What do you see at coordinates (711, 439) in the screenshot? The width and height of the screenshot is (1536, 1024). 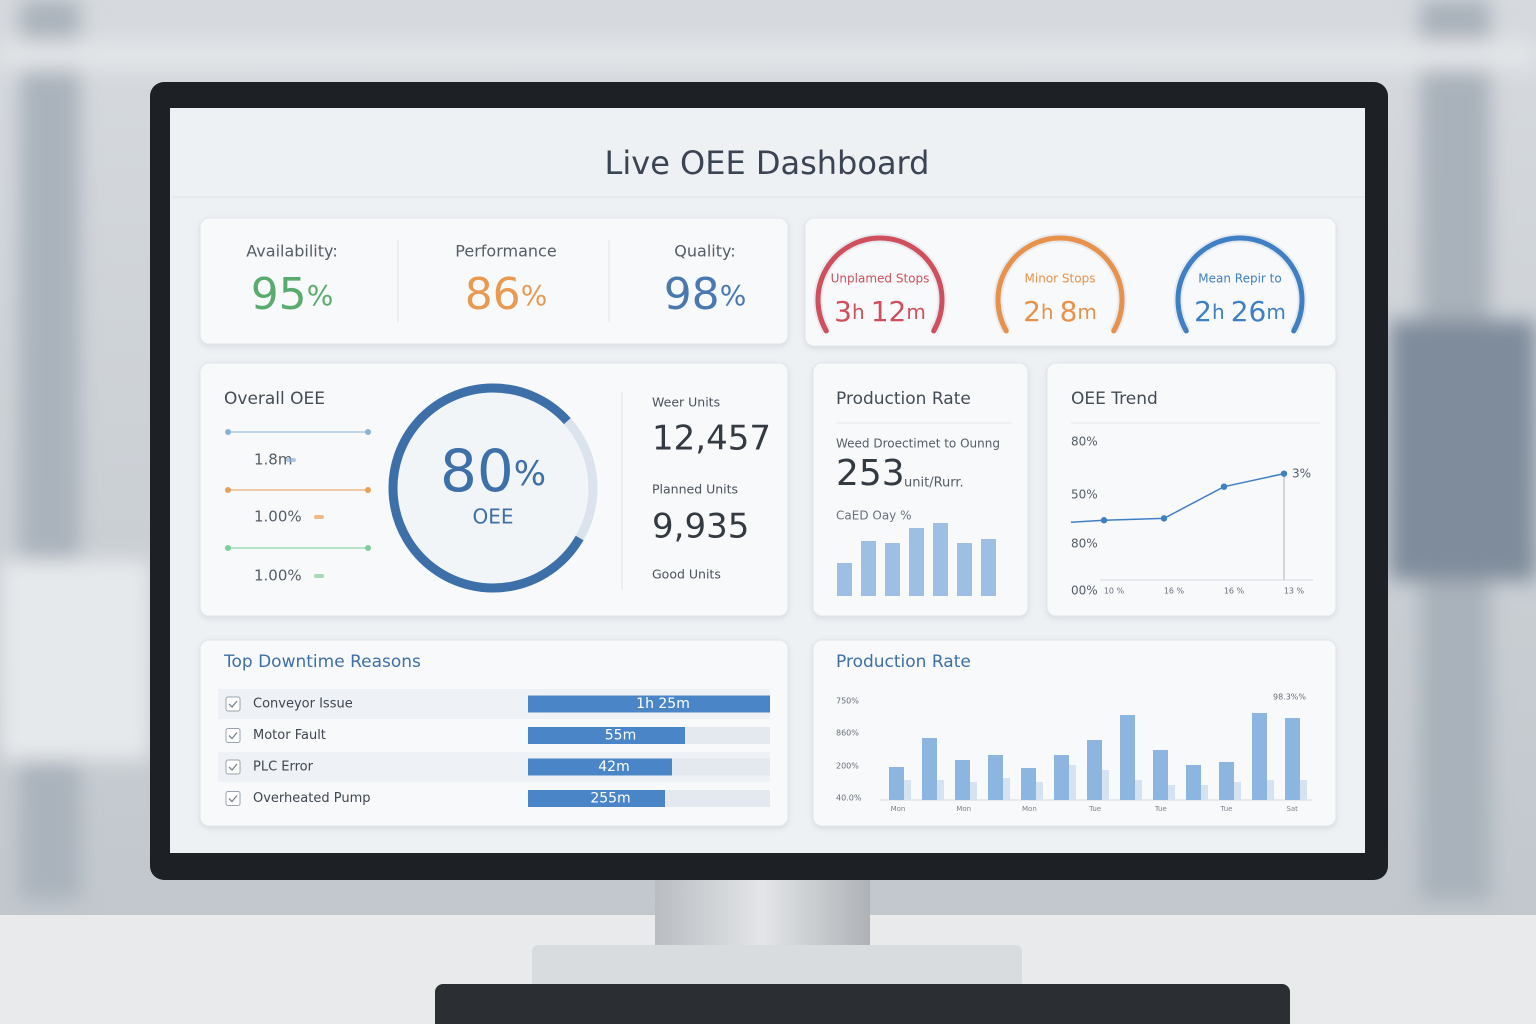 I see `units-value: 12,457` at bounding box center [711, 439].